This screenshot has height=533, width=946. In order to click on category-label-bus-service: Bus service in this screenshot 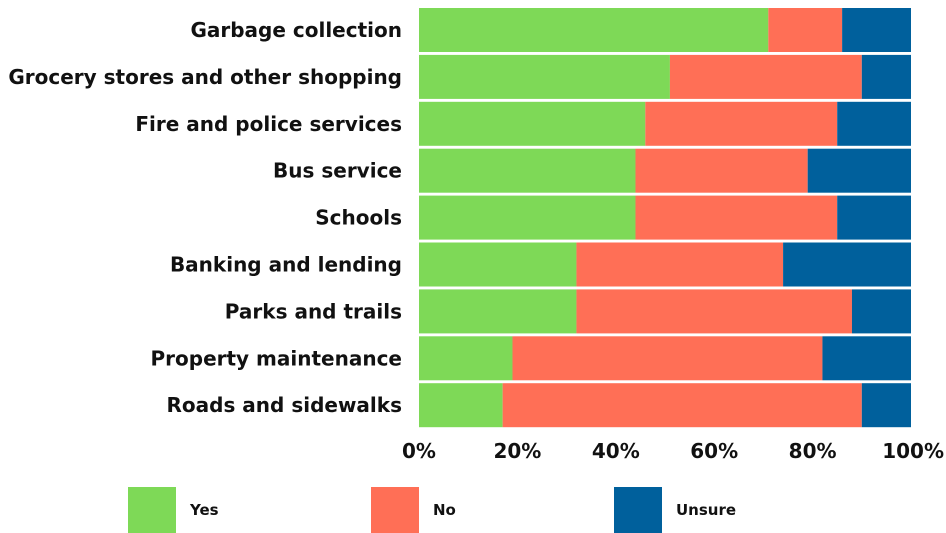, I will do `click(337, 171)`.